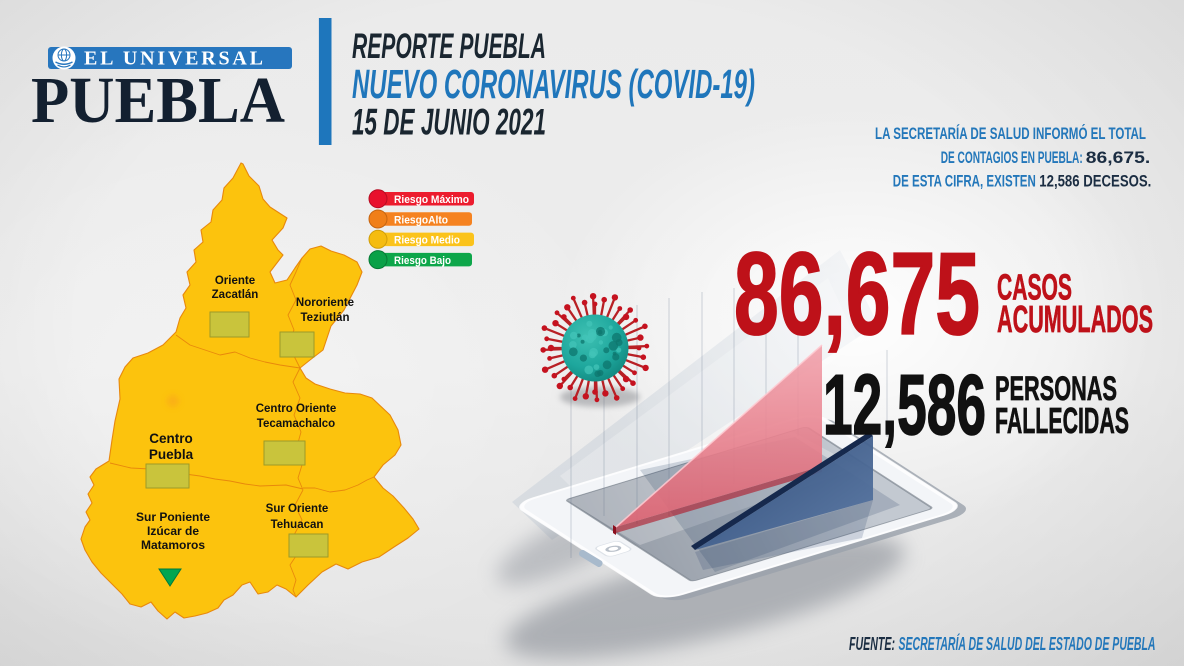  I want to click on svg-text: NUEVO CORONAVIRUS (COVID-19), so click(553, 84).